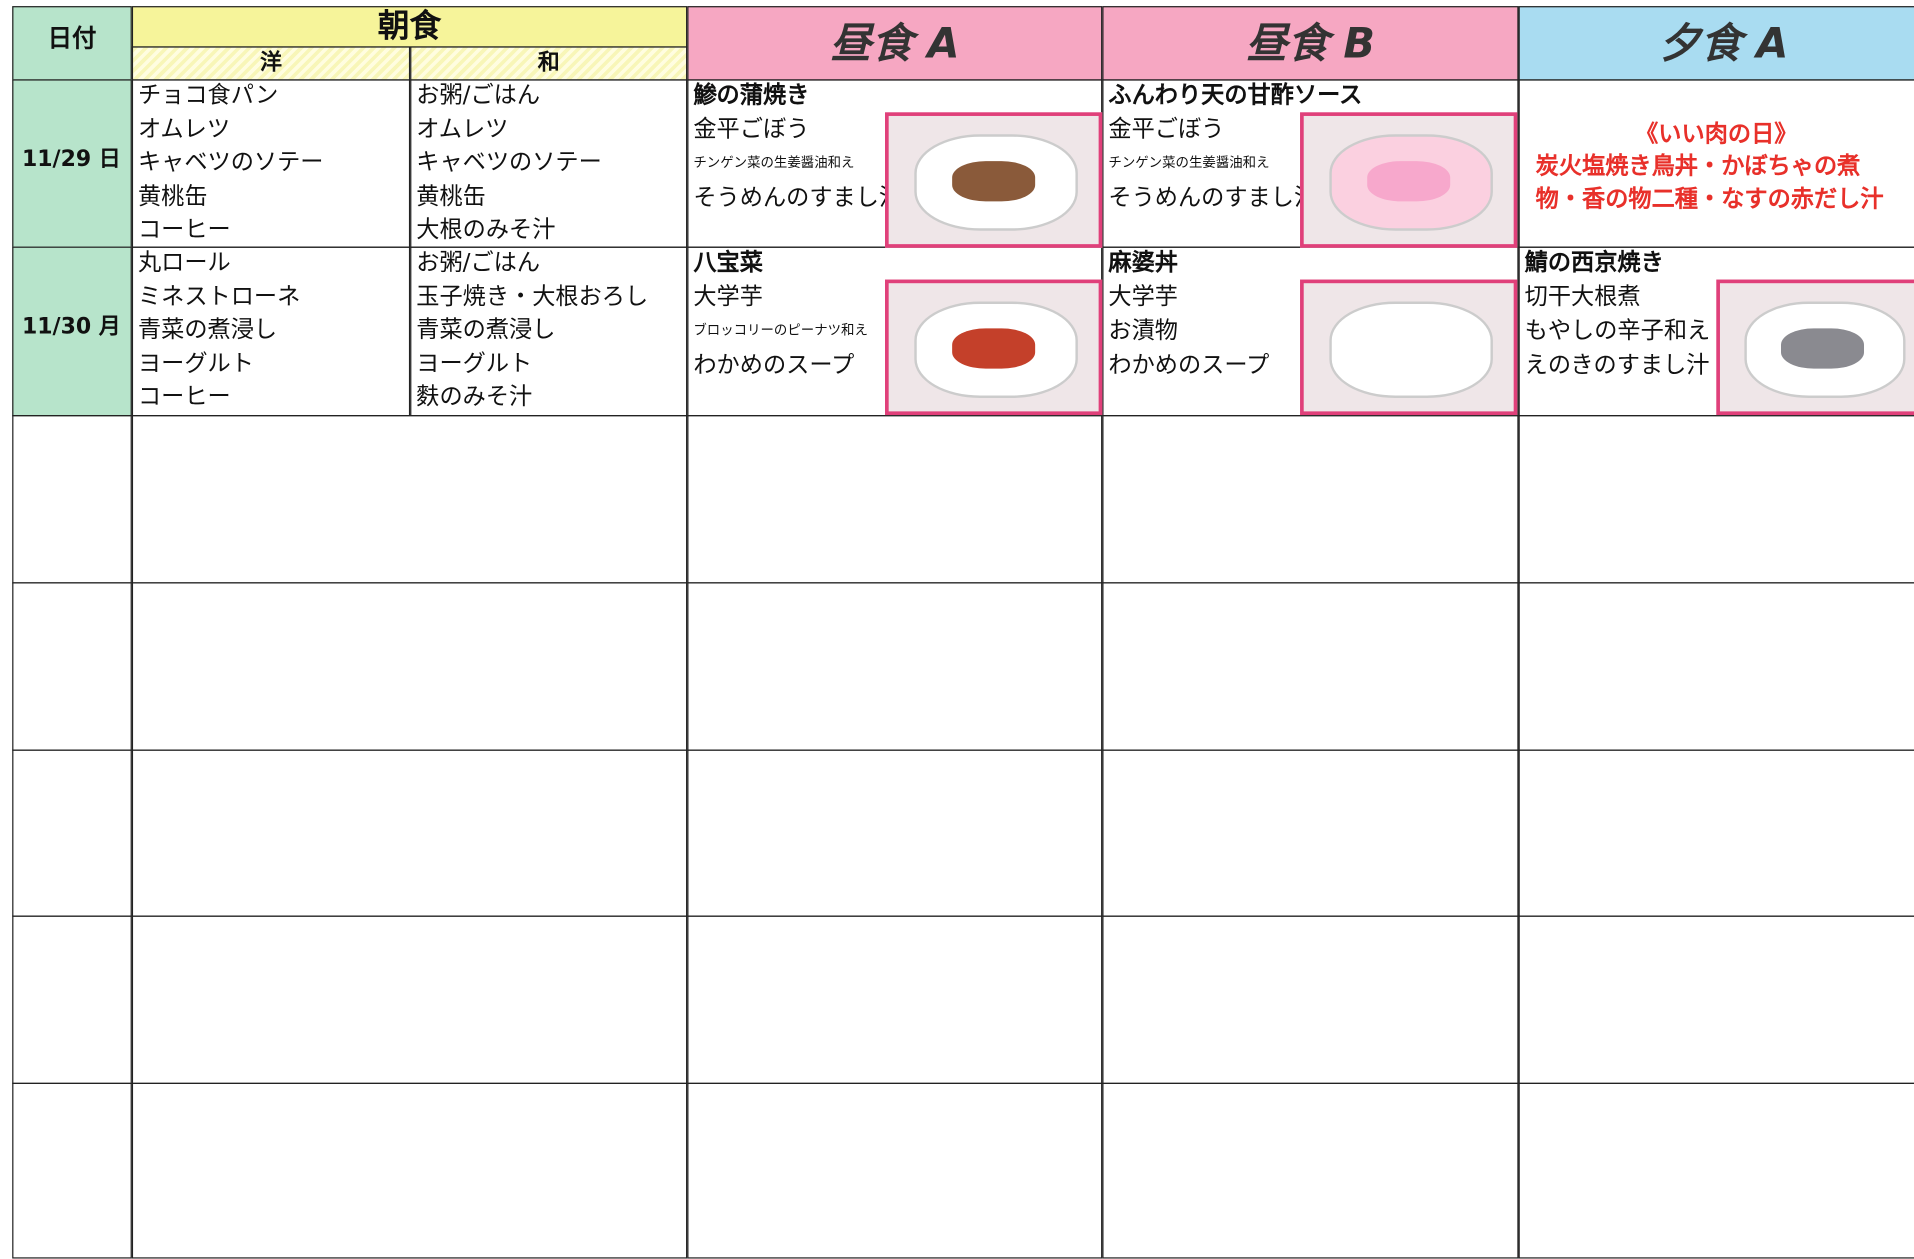 The image size is (1914, 1259). Describe the element at coordinates (1709, 199) in the screenshot. I see `event-text: 物・香の物二種・なすの赤だし汁` at that location.